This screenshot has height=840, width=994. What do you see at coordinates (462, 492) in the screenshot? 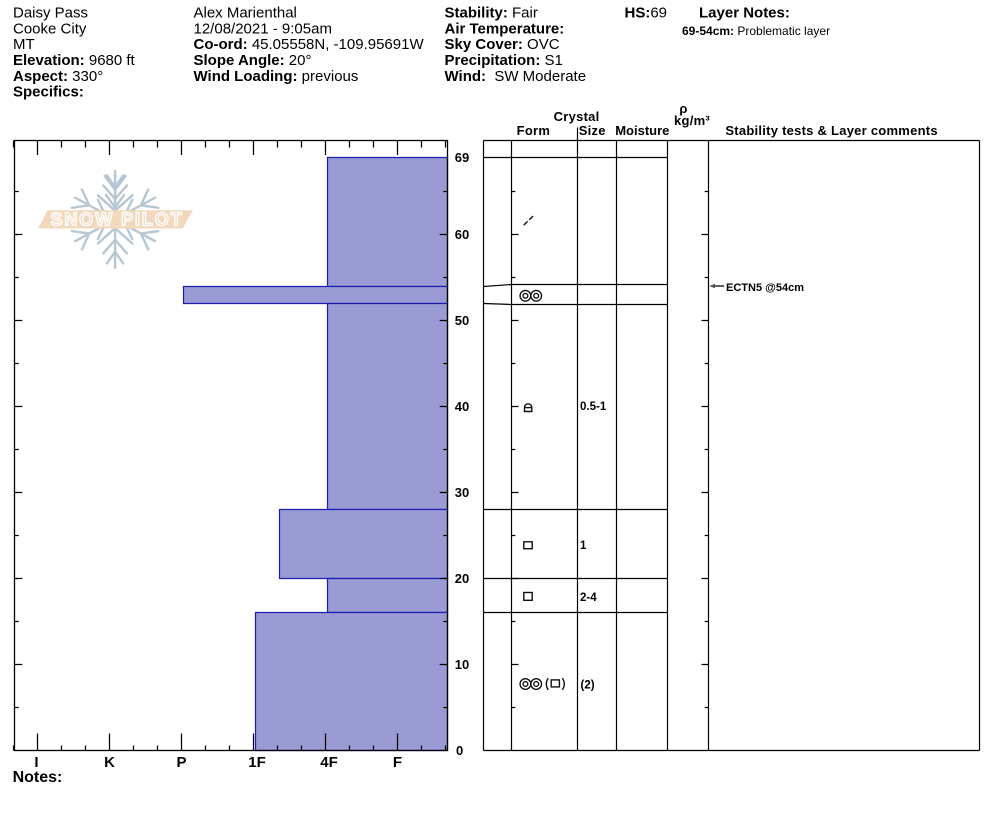
I see `svg-text: 30` at bounding box center [462, 492].